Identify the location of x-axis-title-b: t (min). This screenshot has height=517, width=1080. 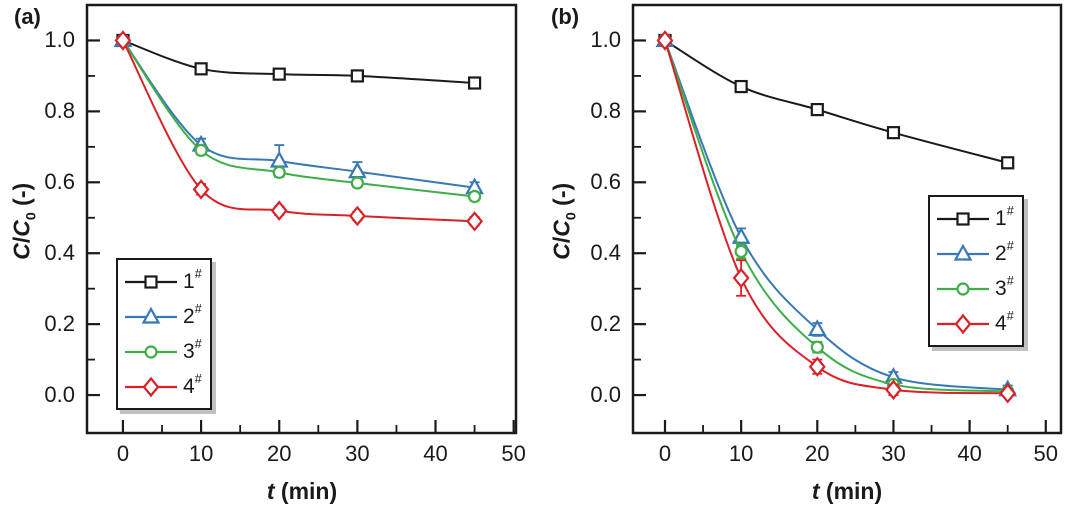
(847, 491).